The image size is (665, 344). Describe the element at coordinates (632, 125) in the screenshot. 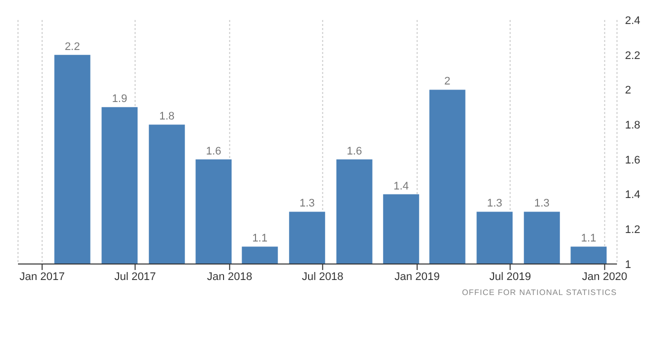

I see `y-tick-label: 1.8` at that location.